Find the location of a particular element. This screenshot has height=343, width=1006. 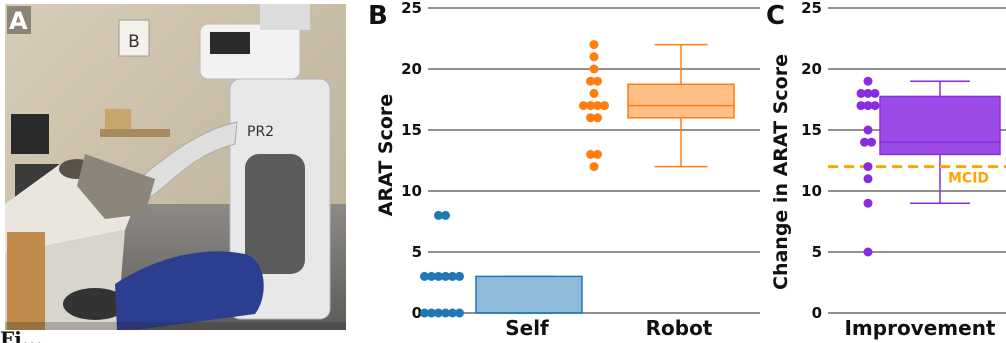

robot-panel is located at coordinates (275, 214).